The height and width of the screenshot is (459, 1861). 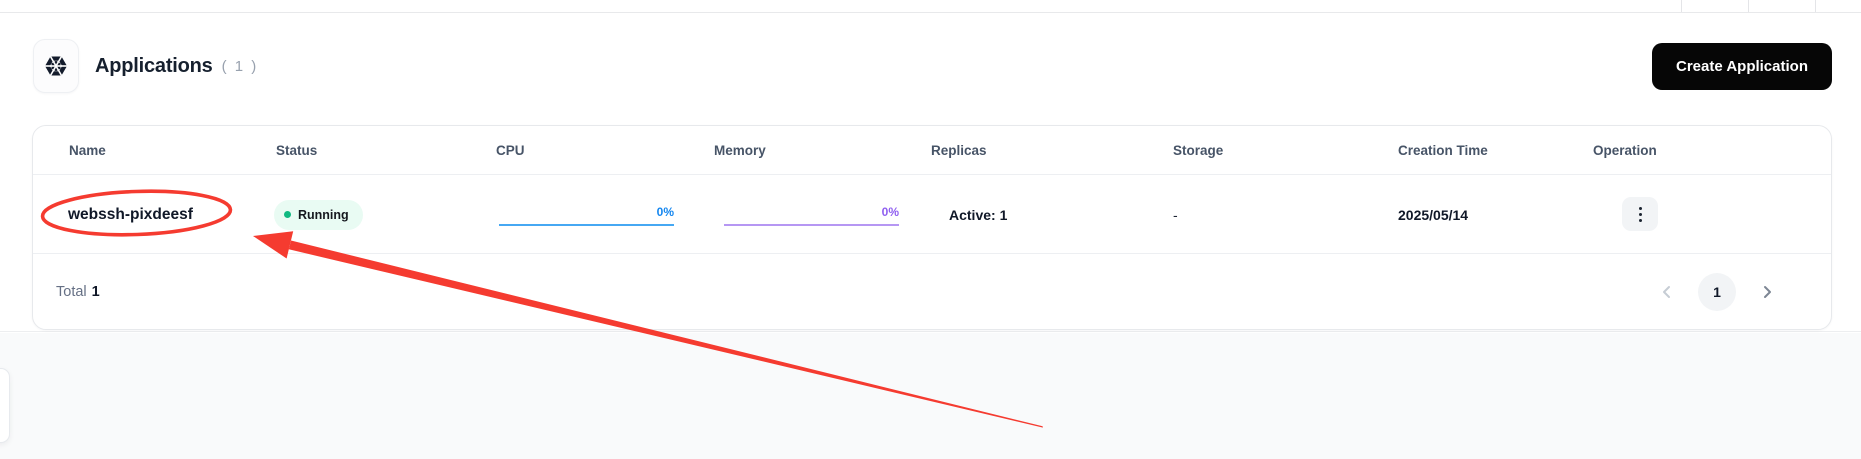 I want to click on storage-value: -, so click(x=1175, y=214).